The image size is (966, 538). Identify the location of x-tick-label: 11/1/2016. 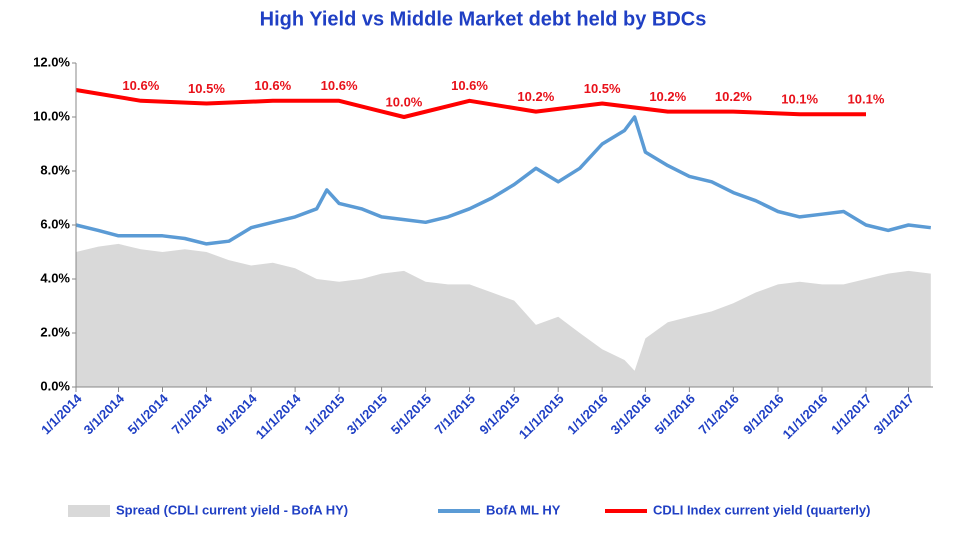
(805, 416).